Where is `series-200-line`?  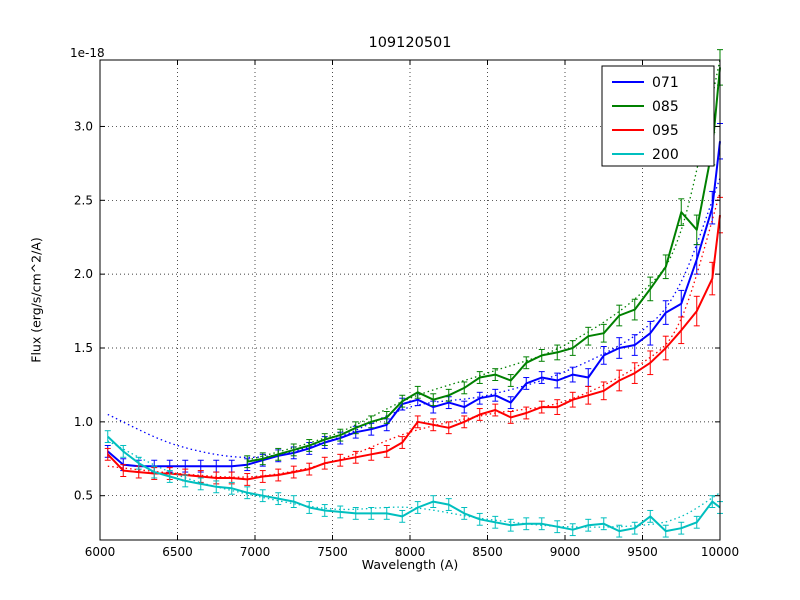 series-200-line is located at coordinates (414, 484).